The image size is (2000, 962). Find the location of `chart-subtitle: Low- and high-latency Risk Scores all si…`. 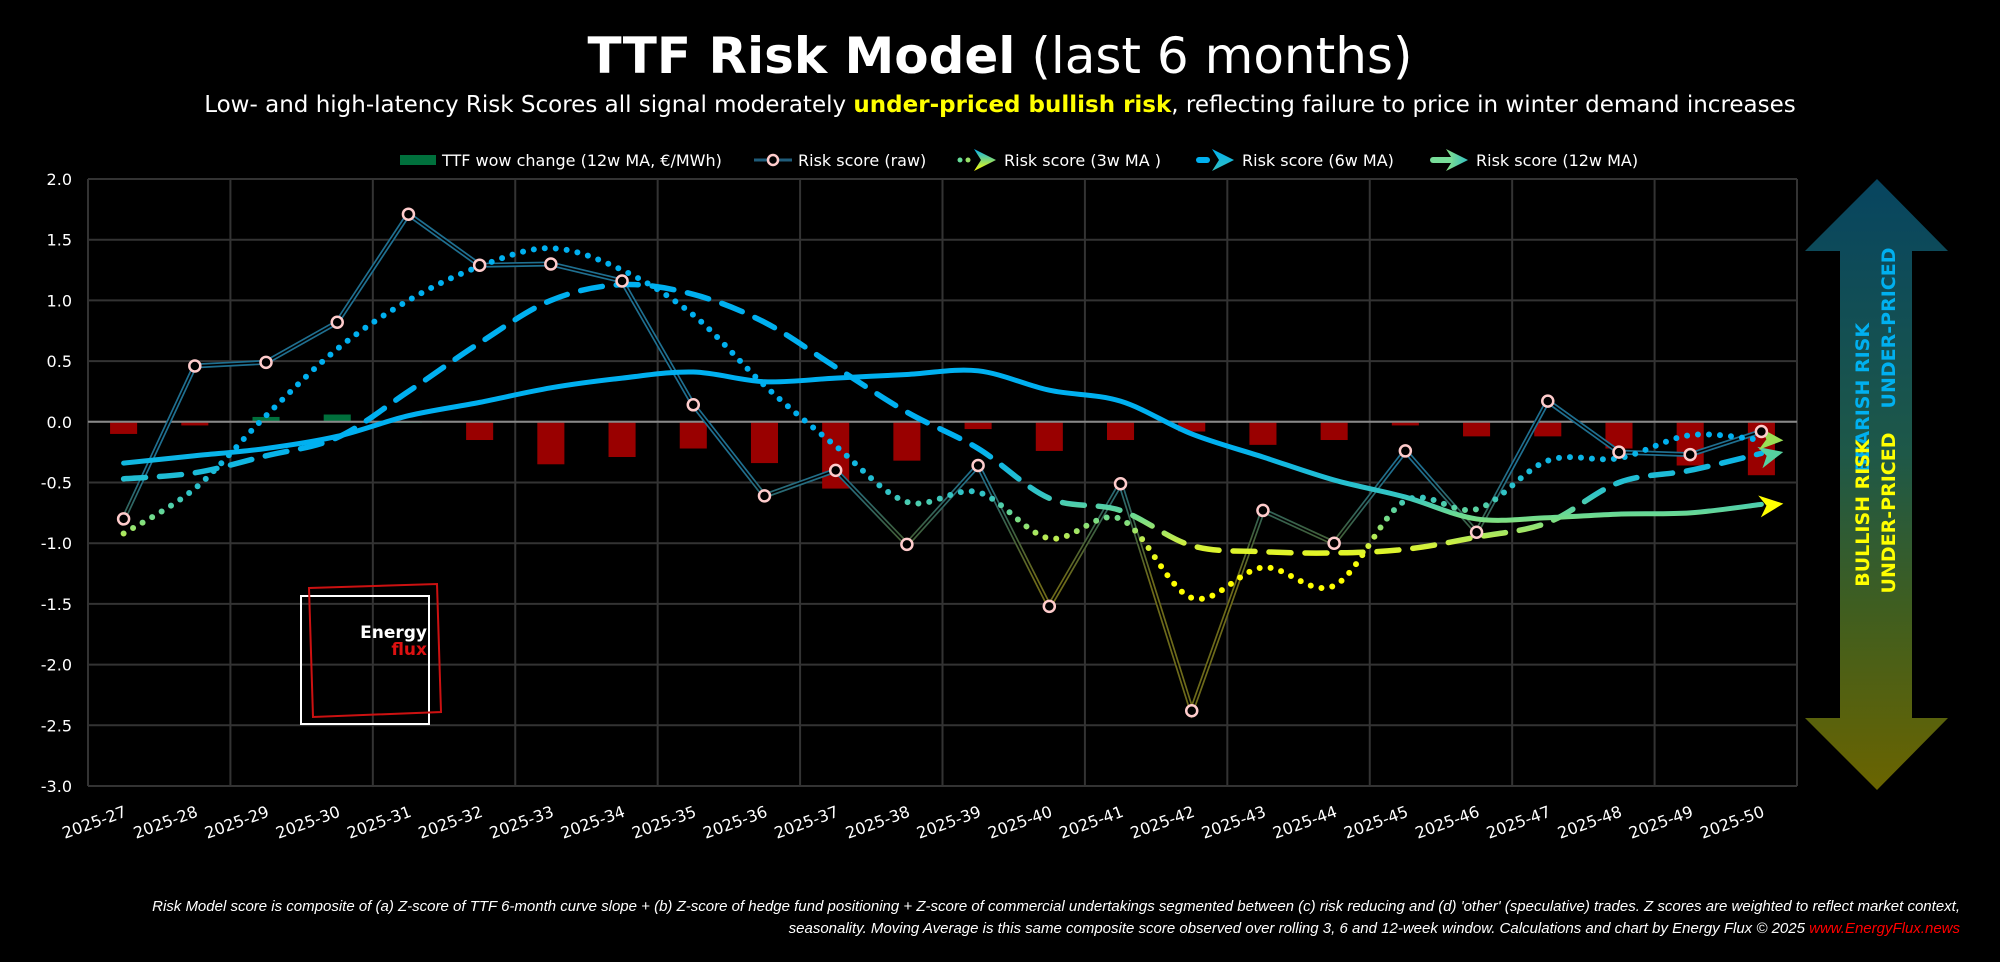

chart-subtitle: Low- and high-latency Risk Scores all si… is located at coordinates (1000, 105).